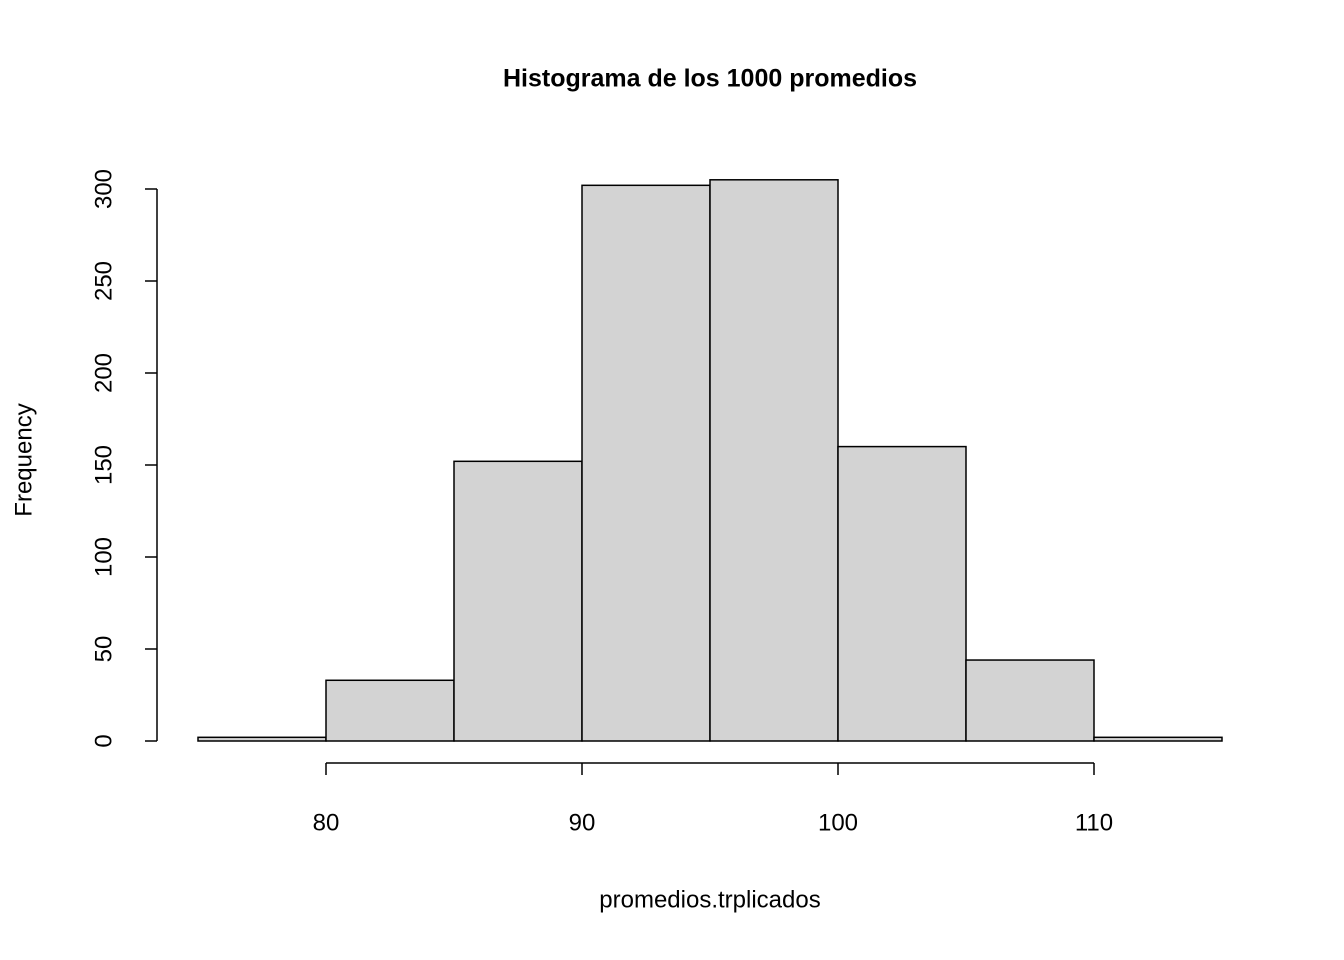 This screenshot has width=1344, height=960. I want to click on x-tick-label: 100, so click(838, 822).